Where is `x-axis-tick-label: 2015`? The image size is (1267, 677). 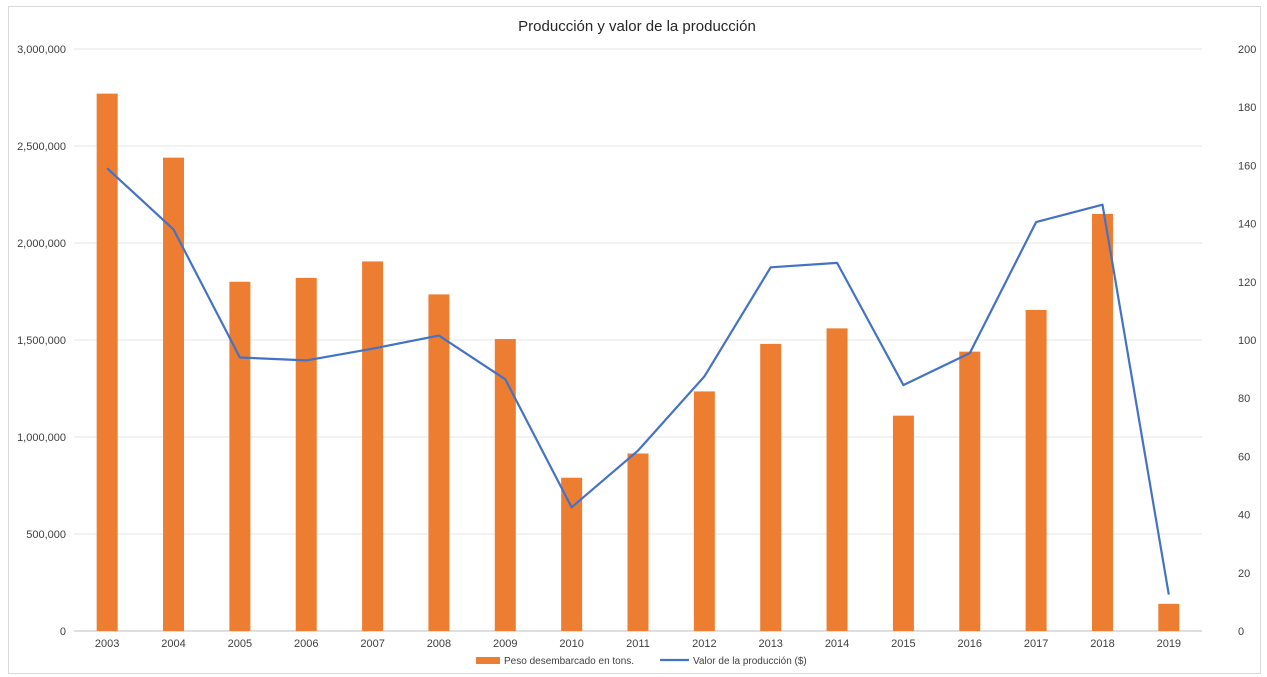
x-axis-tick-label: 2015 is located at coordinates (903, 644).